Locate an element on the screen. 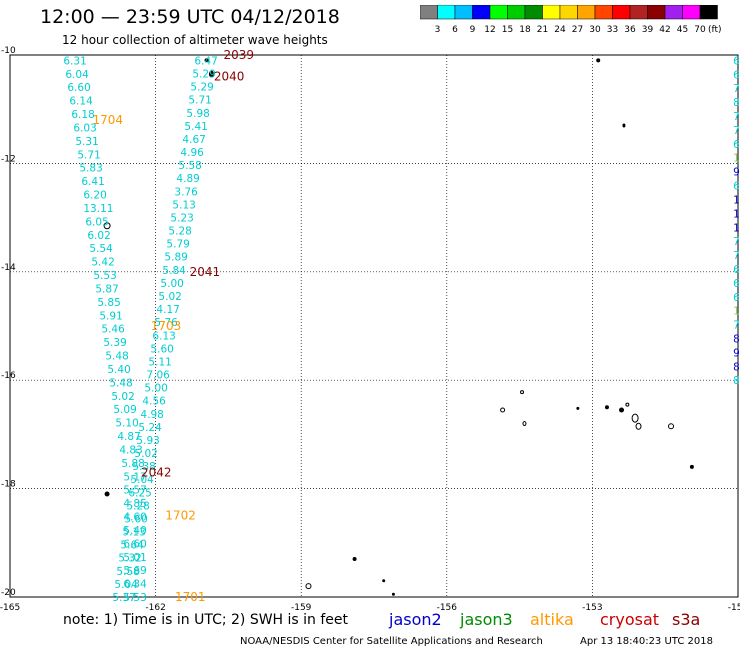 This screenshot has width=740, height=650. wave-height-value: 13.53 is located at coordinates (736, 159).